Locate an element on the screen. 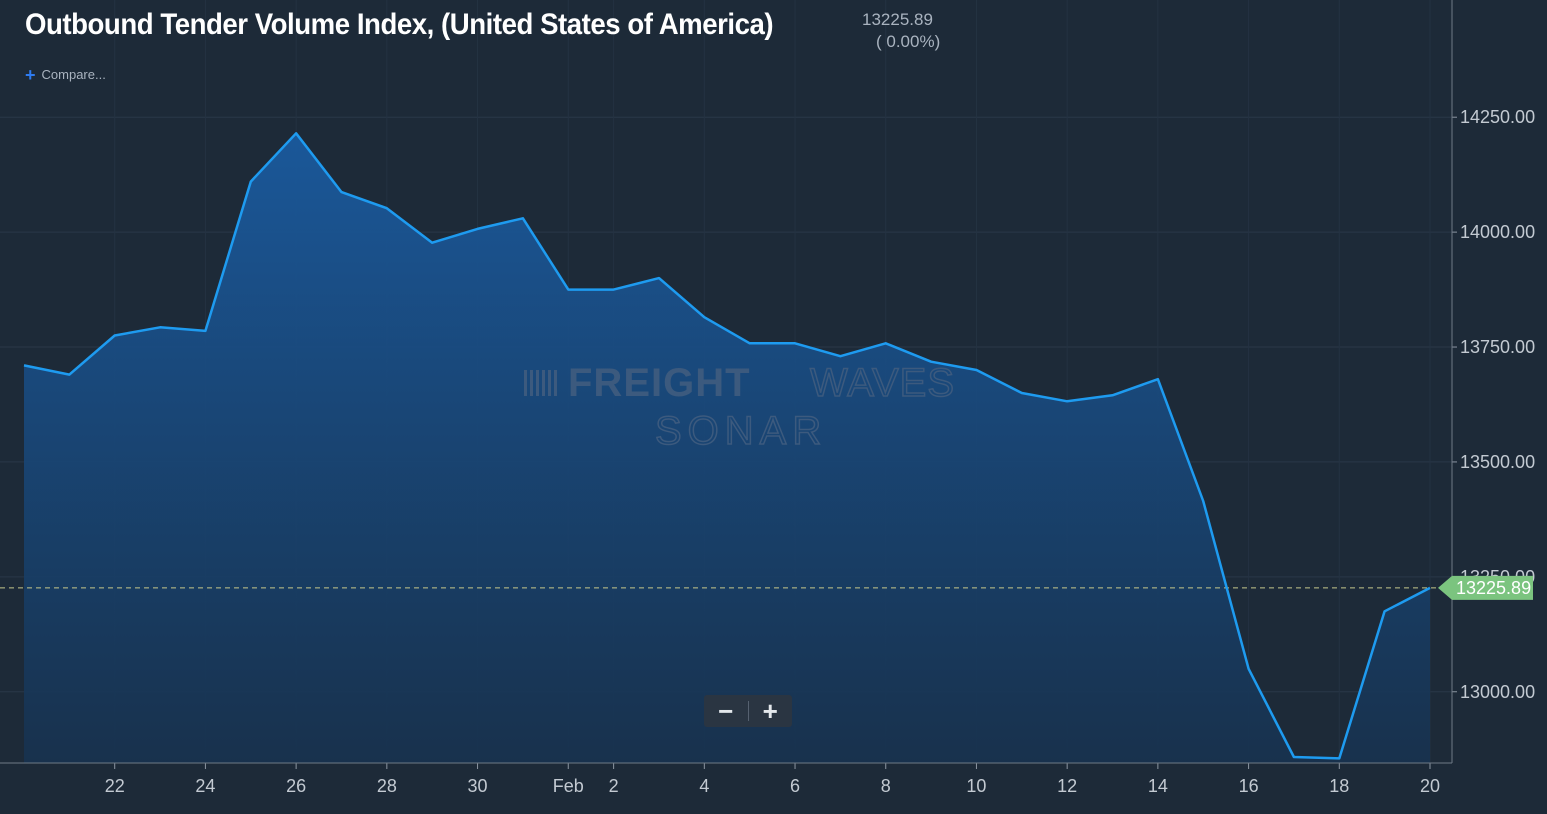 Image resolution: width=1547 pixels, height=814 pixels. x-tick-label: 24 is located at coordinates (205, 786).